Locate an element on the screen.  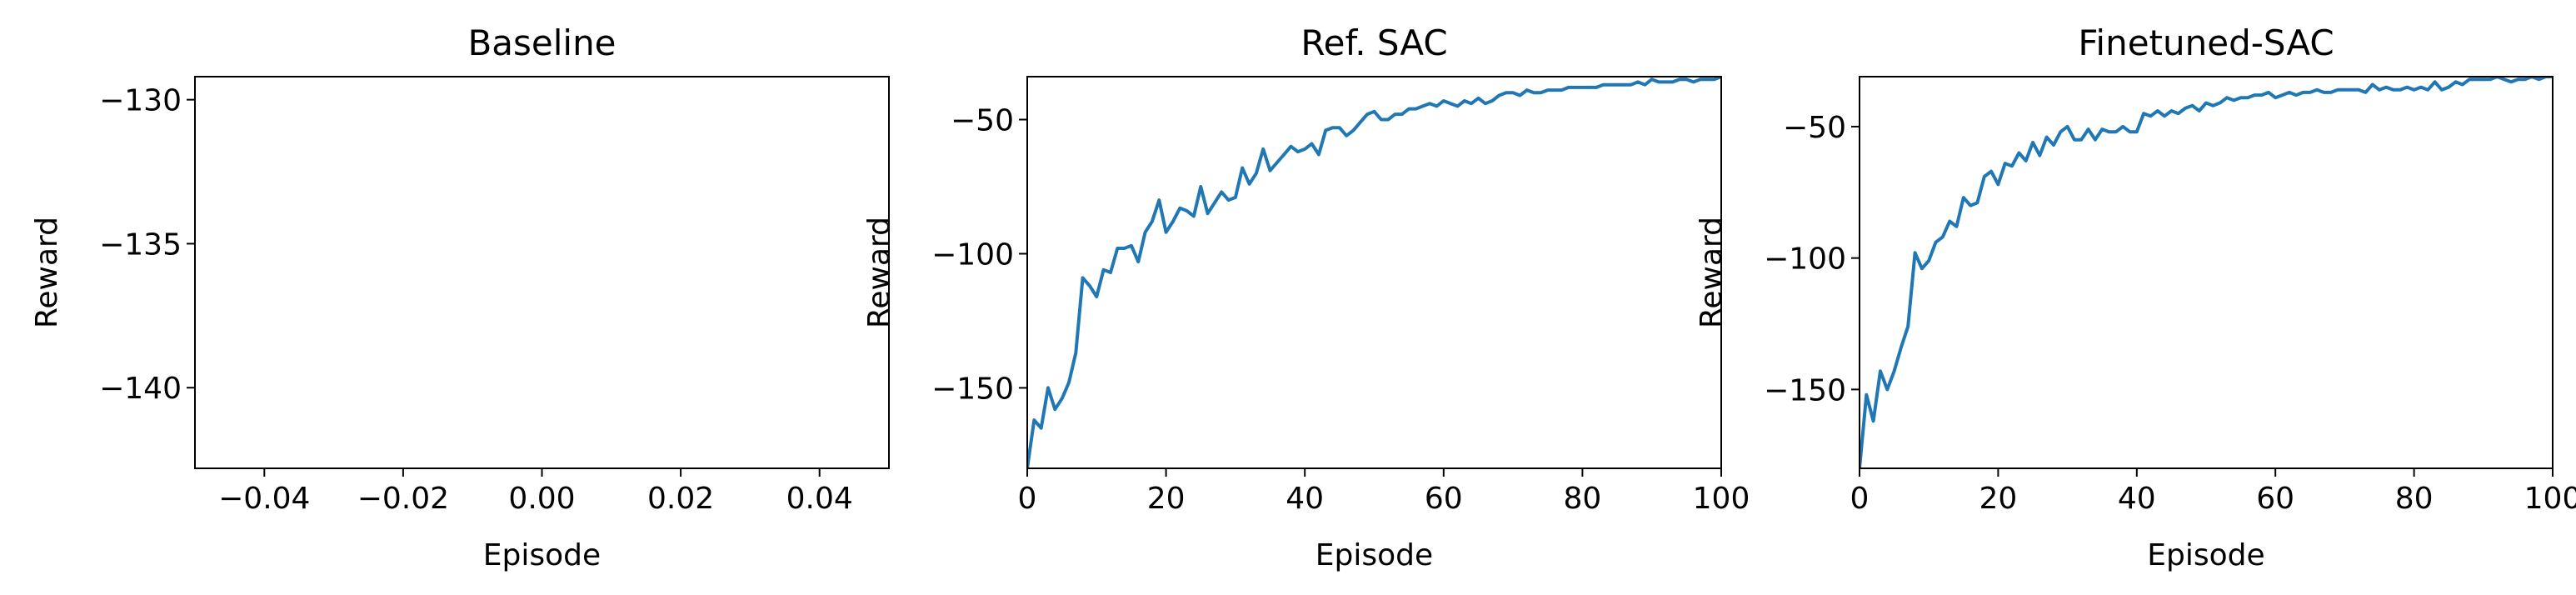
x-tick-label: 0.02 is located at coordinates (680, 499).